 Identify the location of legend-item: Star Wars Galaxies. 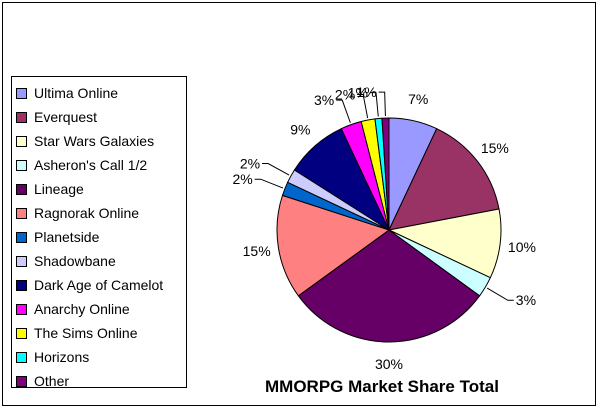
(101, 141).